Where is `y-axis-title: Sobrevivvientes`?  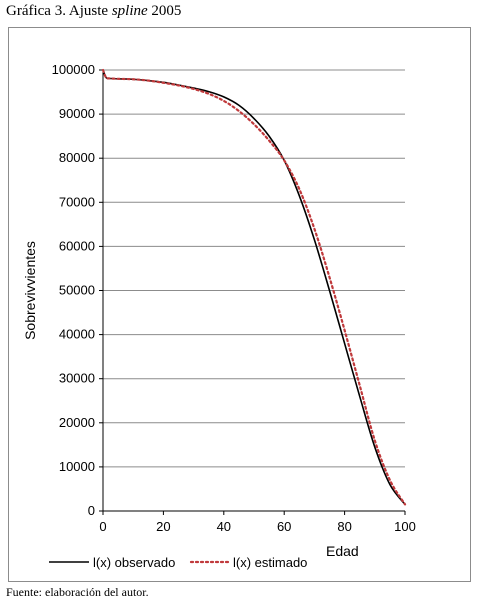 y-axis-title: Sobrevivvientes is located at coordinates (30, 290).